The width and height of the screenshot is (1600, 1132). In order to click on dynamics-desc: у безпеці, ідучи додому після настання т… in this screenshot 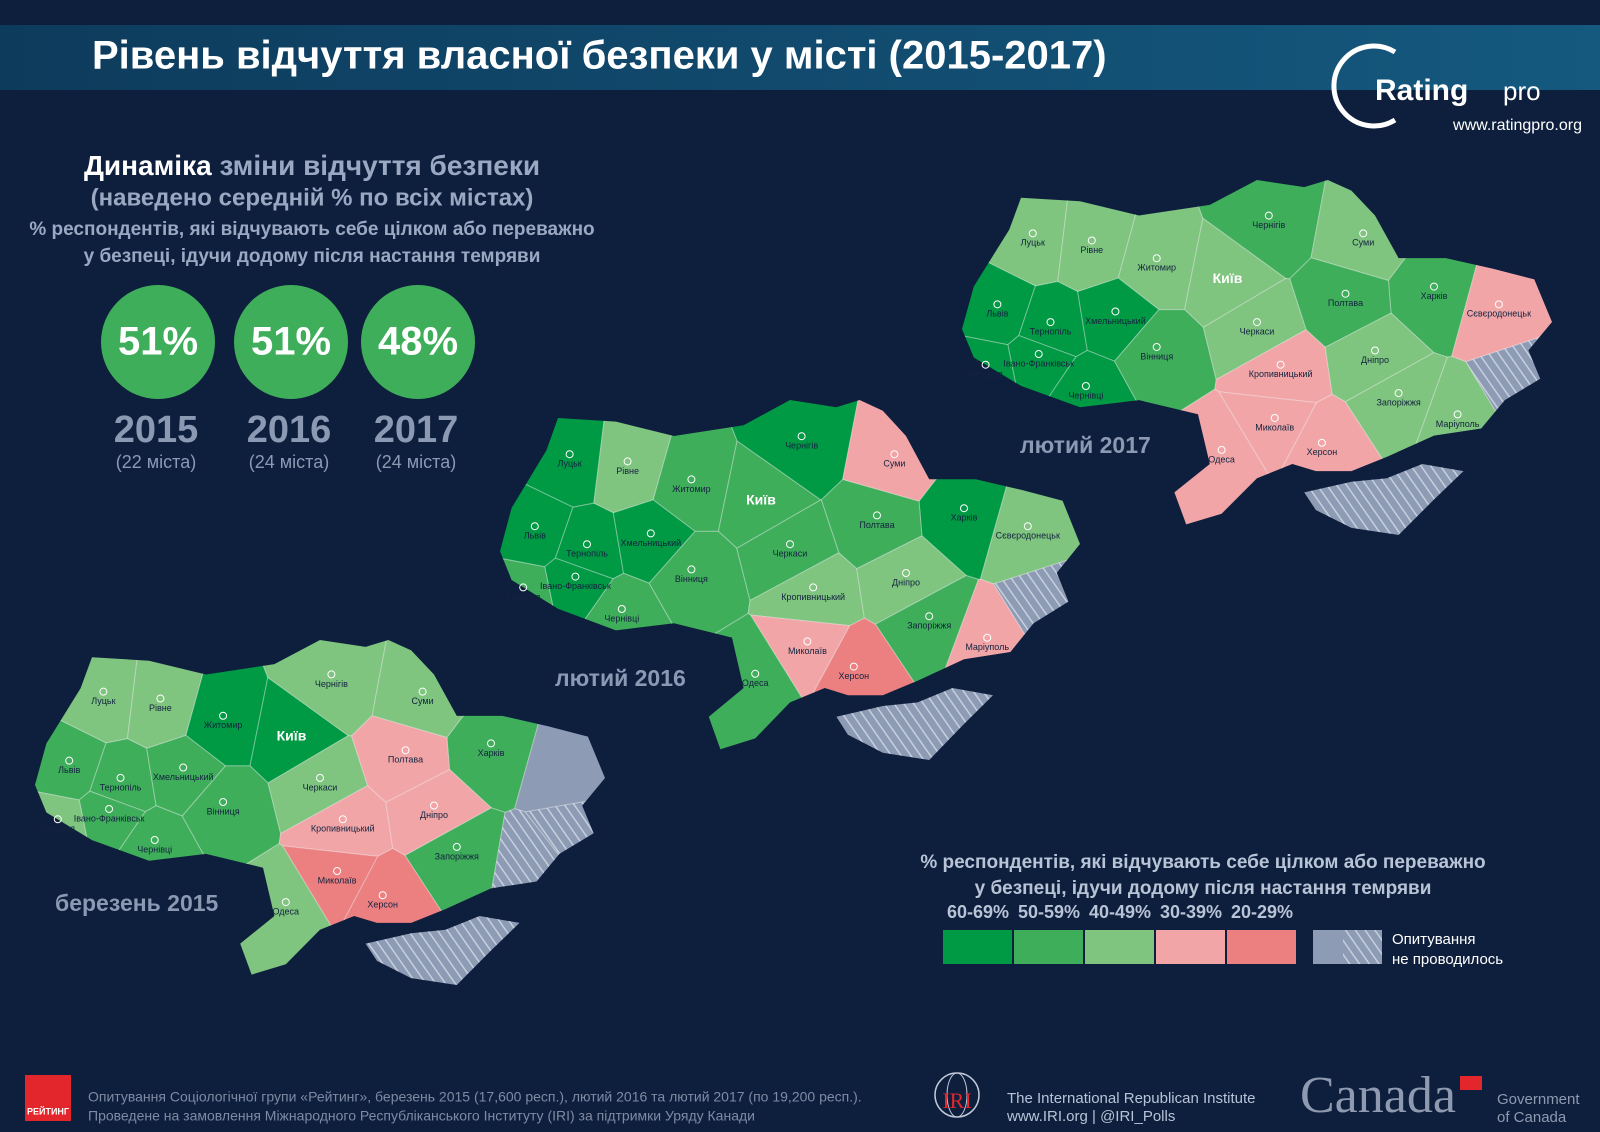, I will do `click(312, 256)`.